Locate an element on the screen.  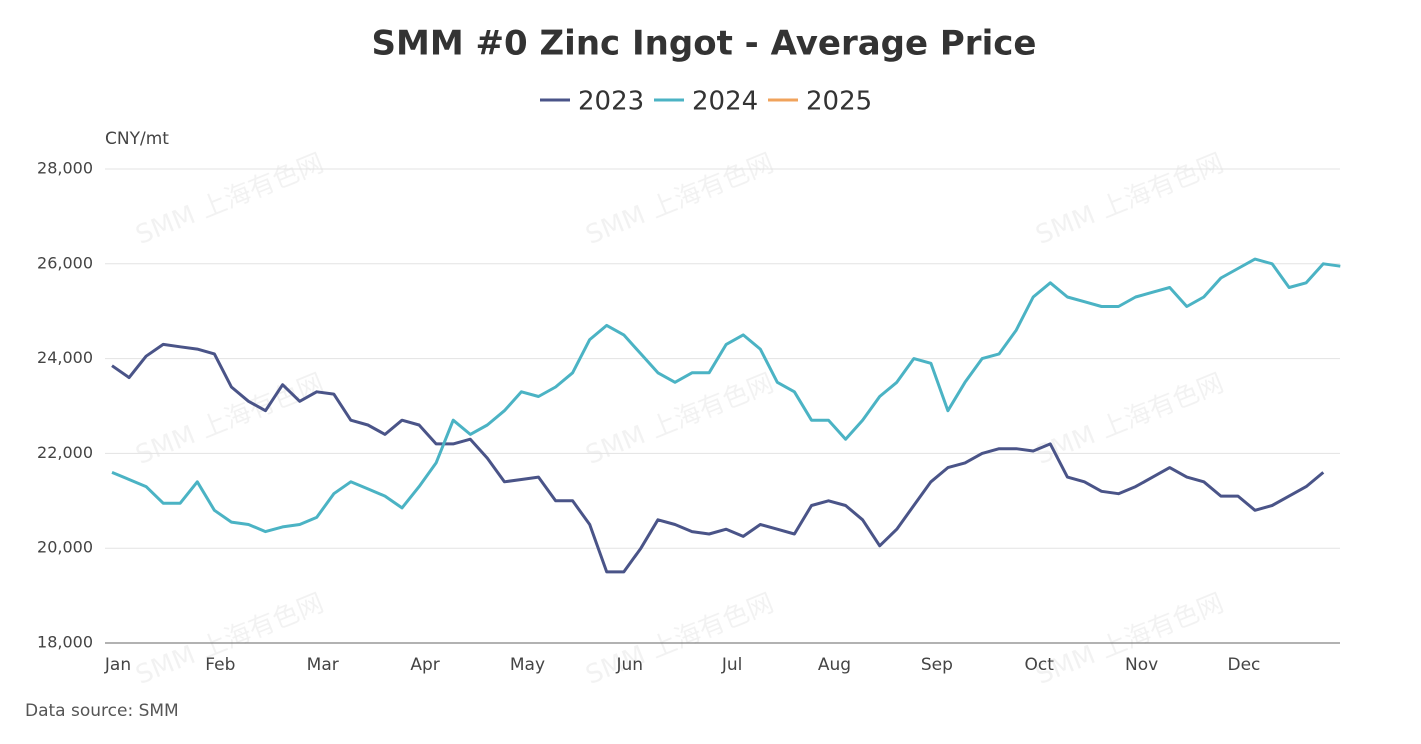
x-tick-label: Apr is located at coordinates (424, 665).